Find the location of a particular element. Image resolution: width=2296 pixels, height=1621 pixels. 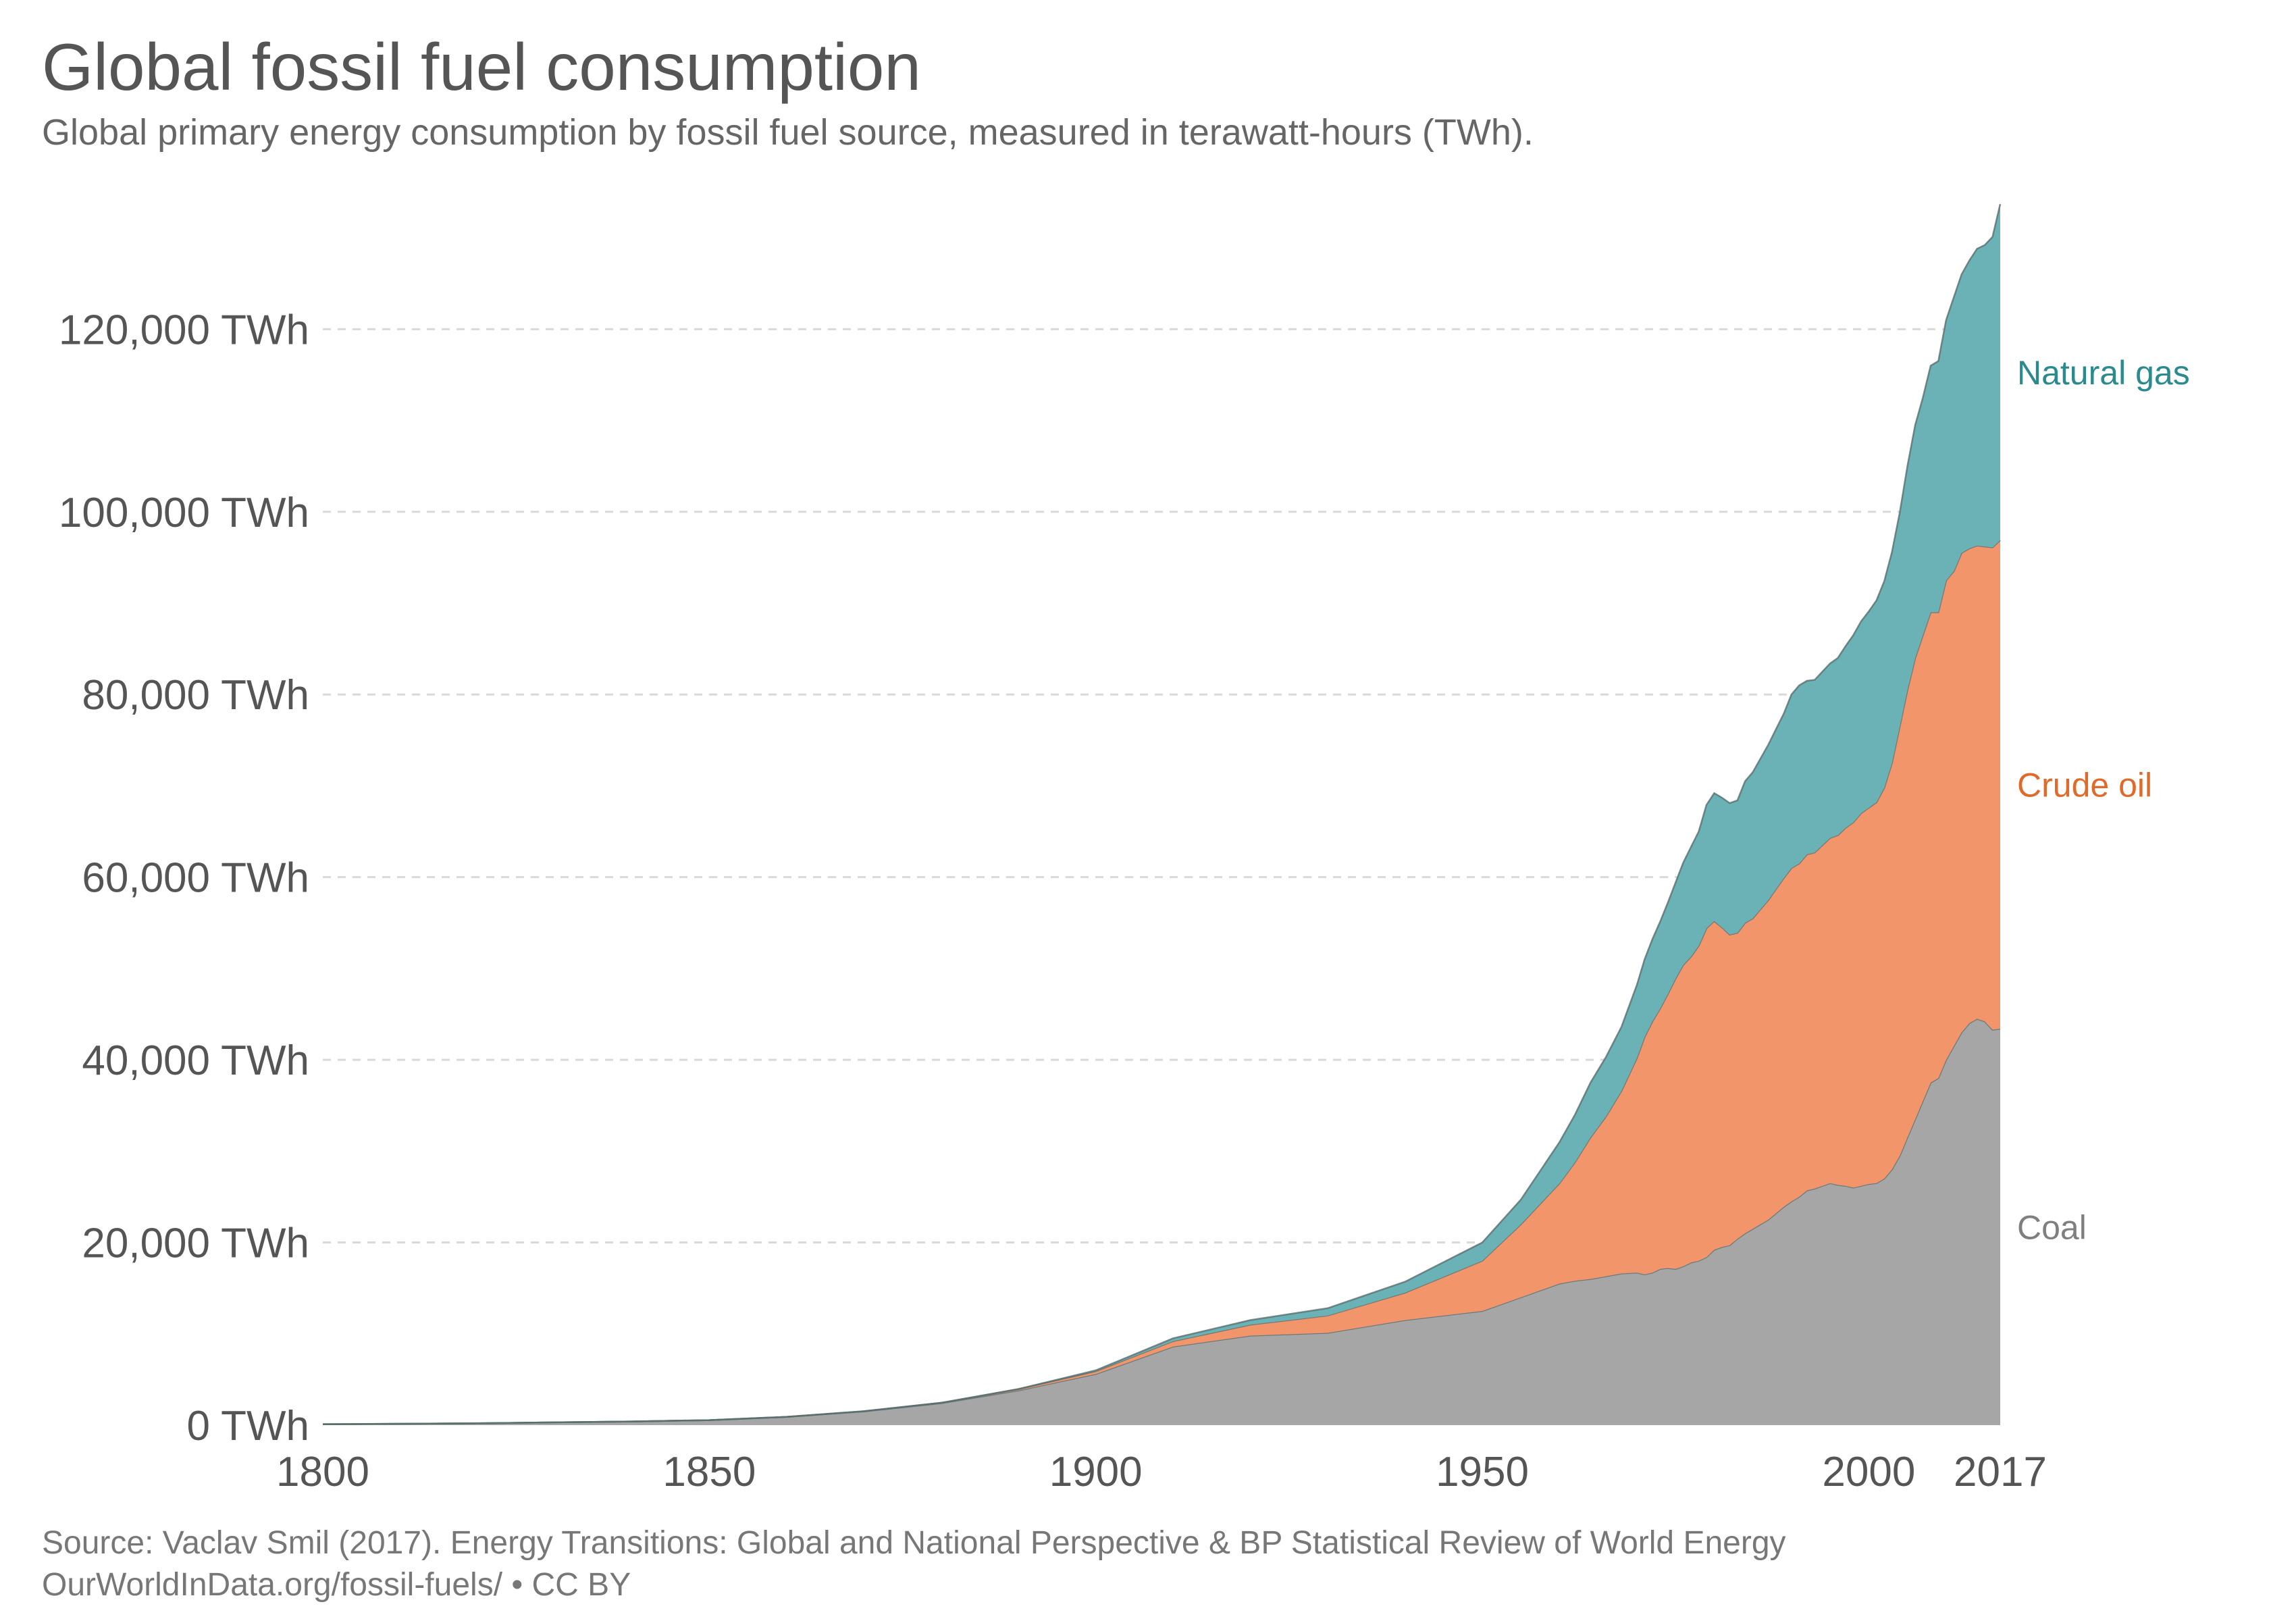

series-labels: Coal Crude oil Natural gas is located at coordinates (2103, 800).